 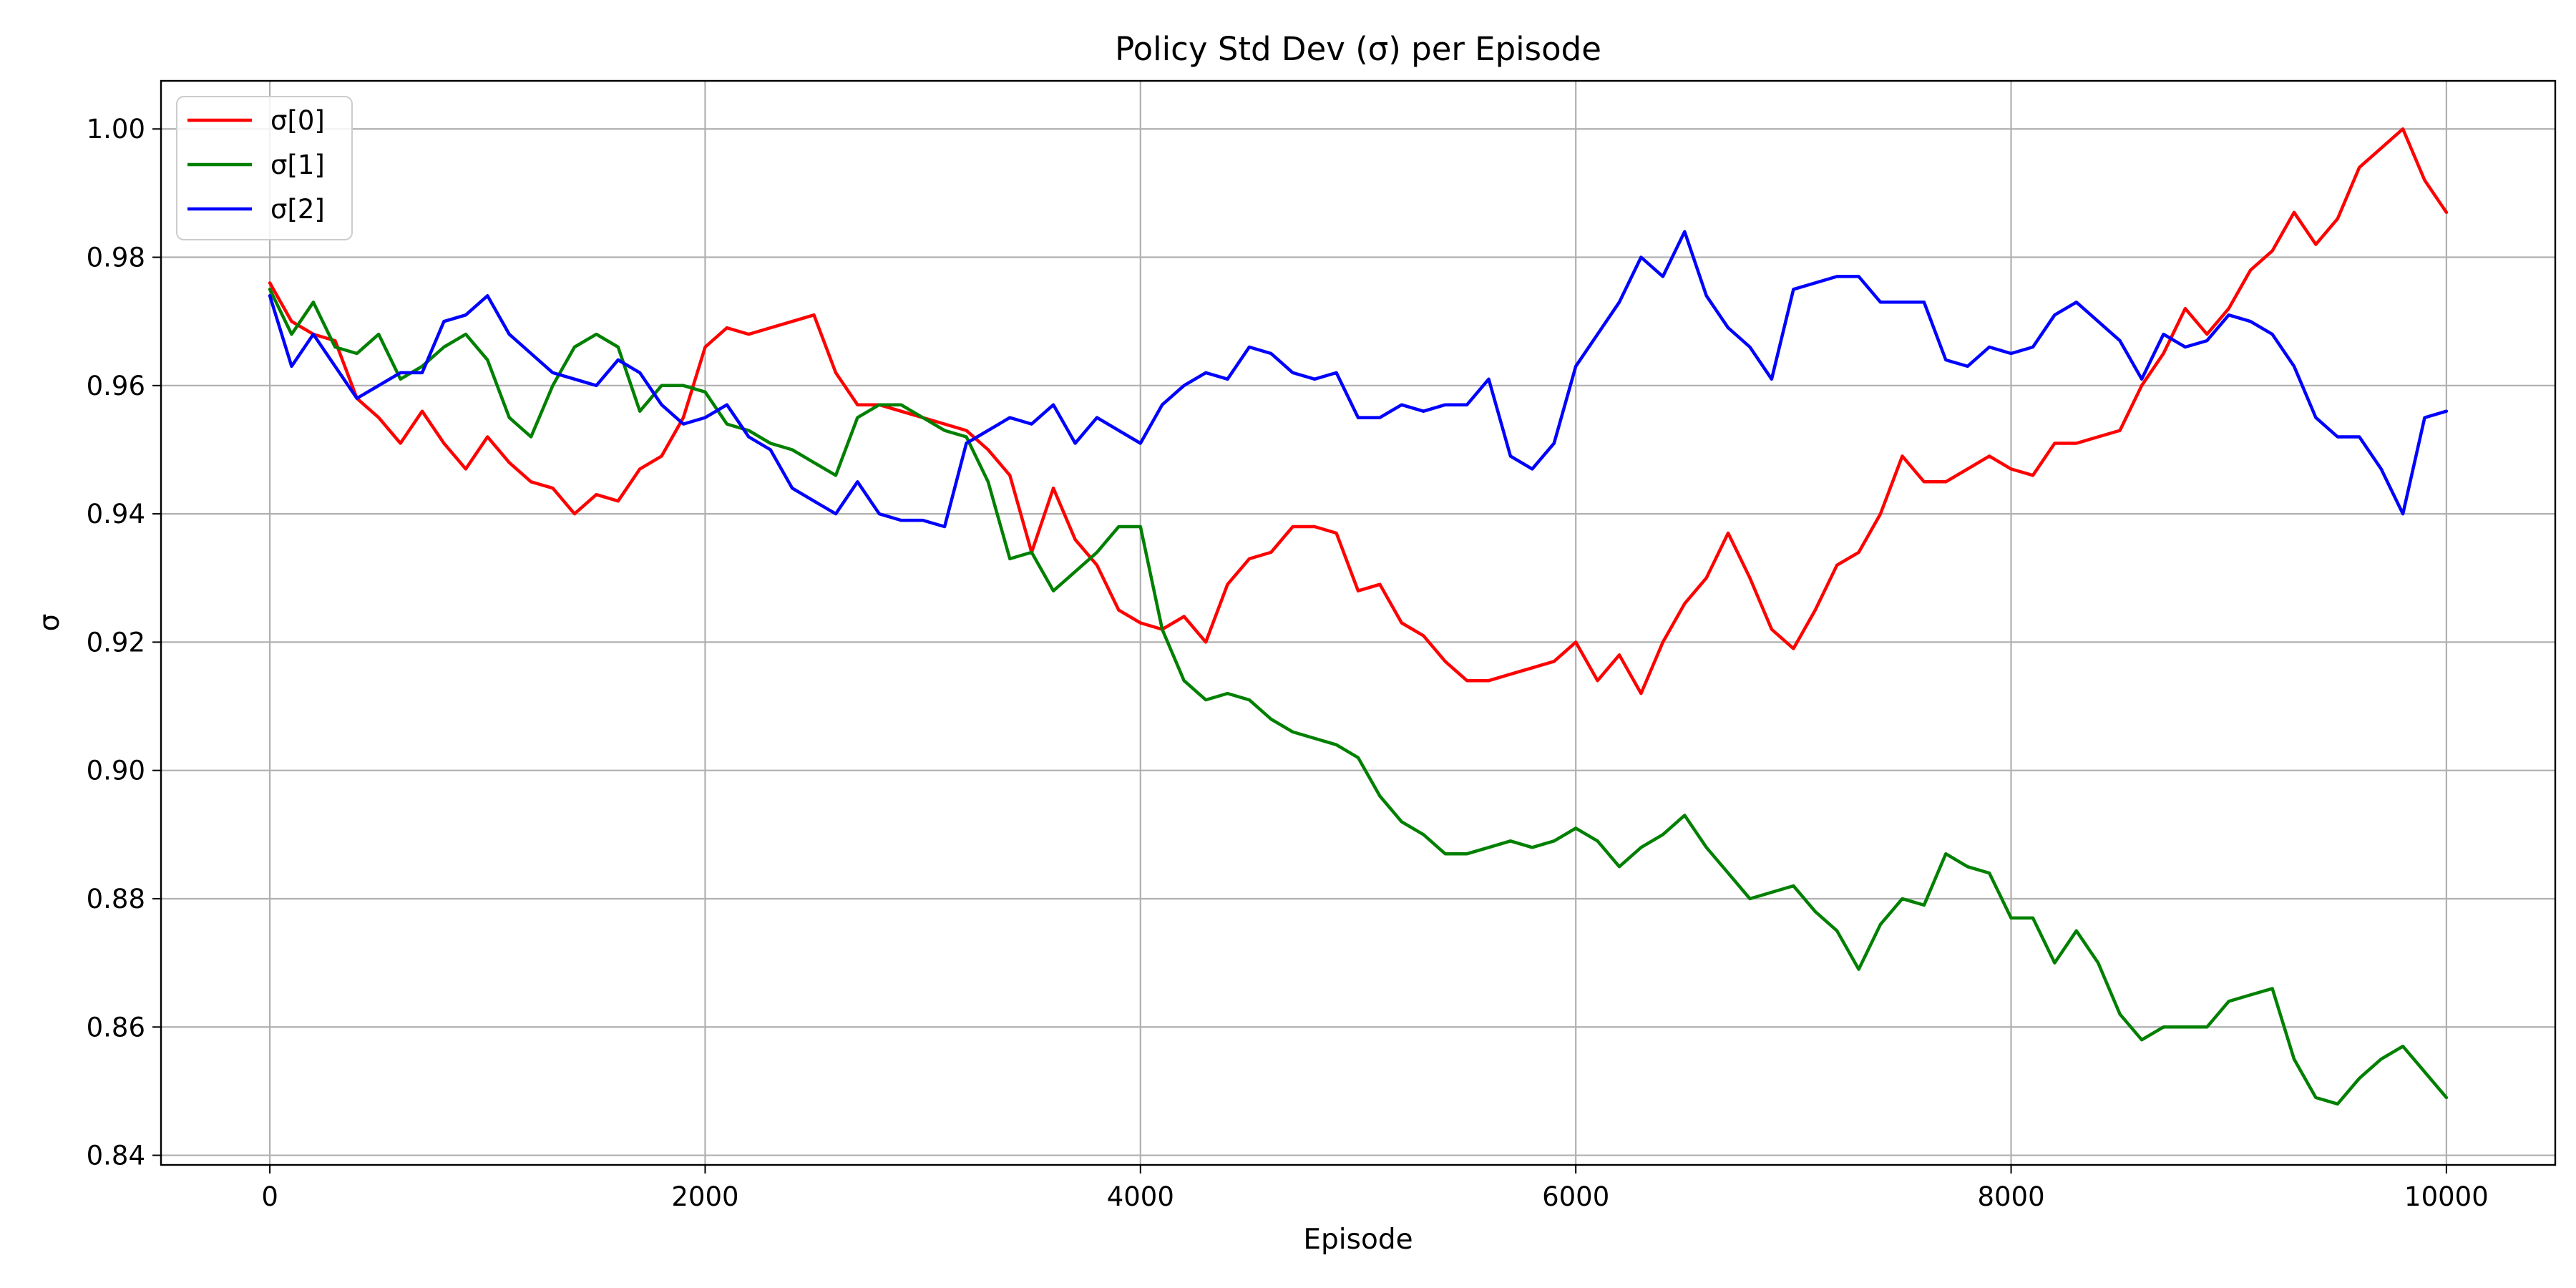 I want to click on y-tick-label: 0.86, so click(x=116, y=1027).